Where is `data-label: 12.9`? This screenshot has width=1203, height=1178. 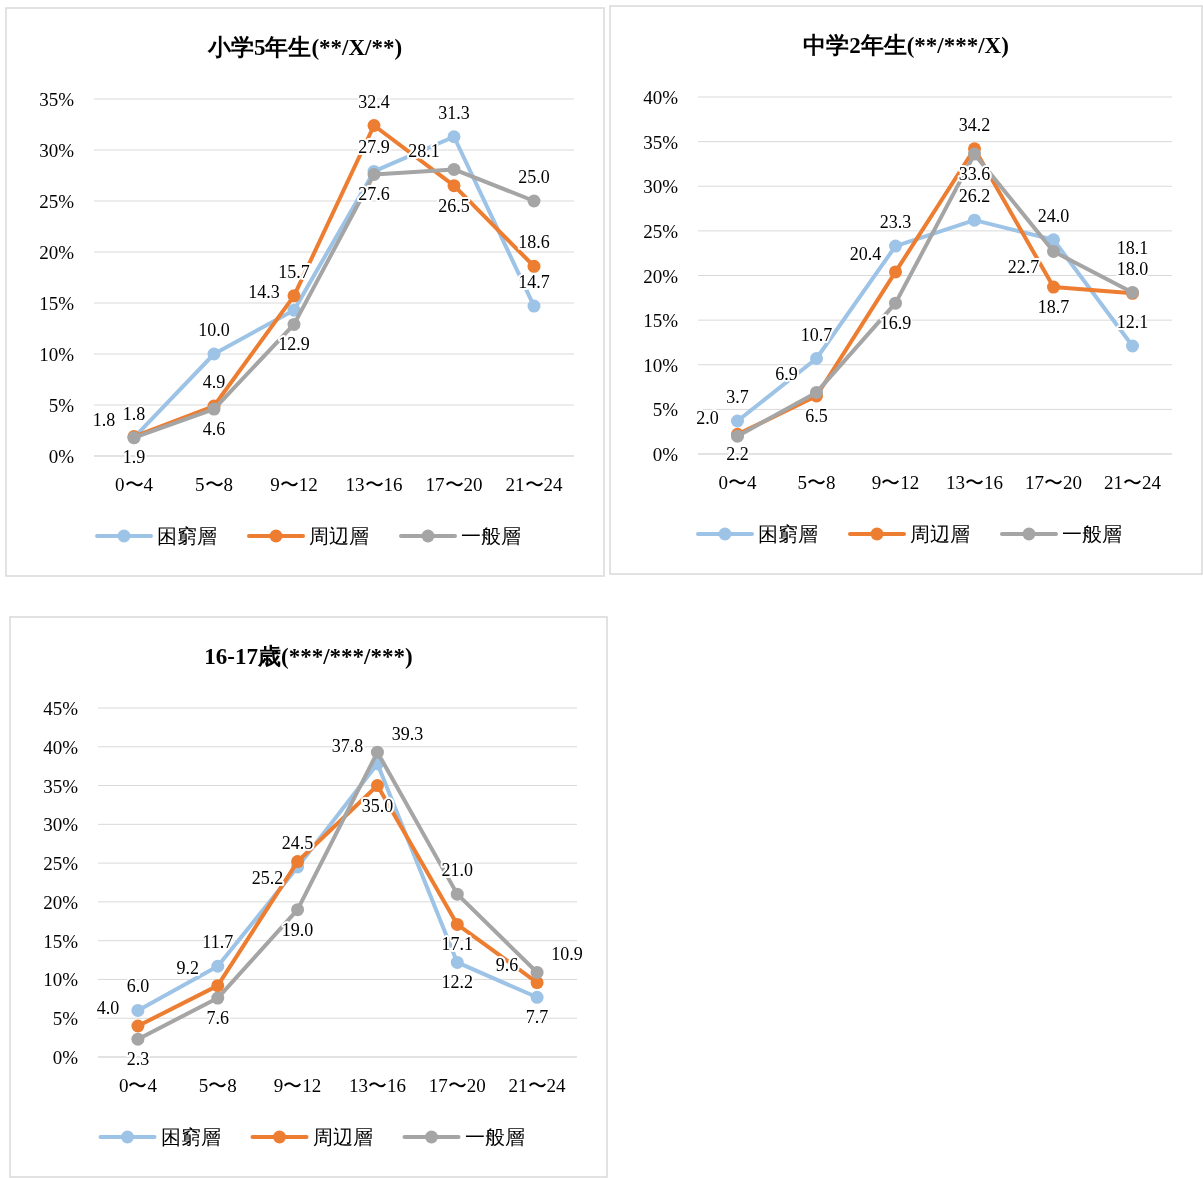 data-label: 12.9 is located at coordinates (294, 344).